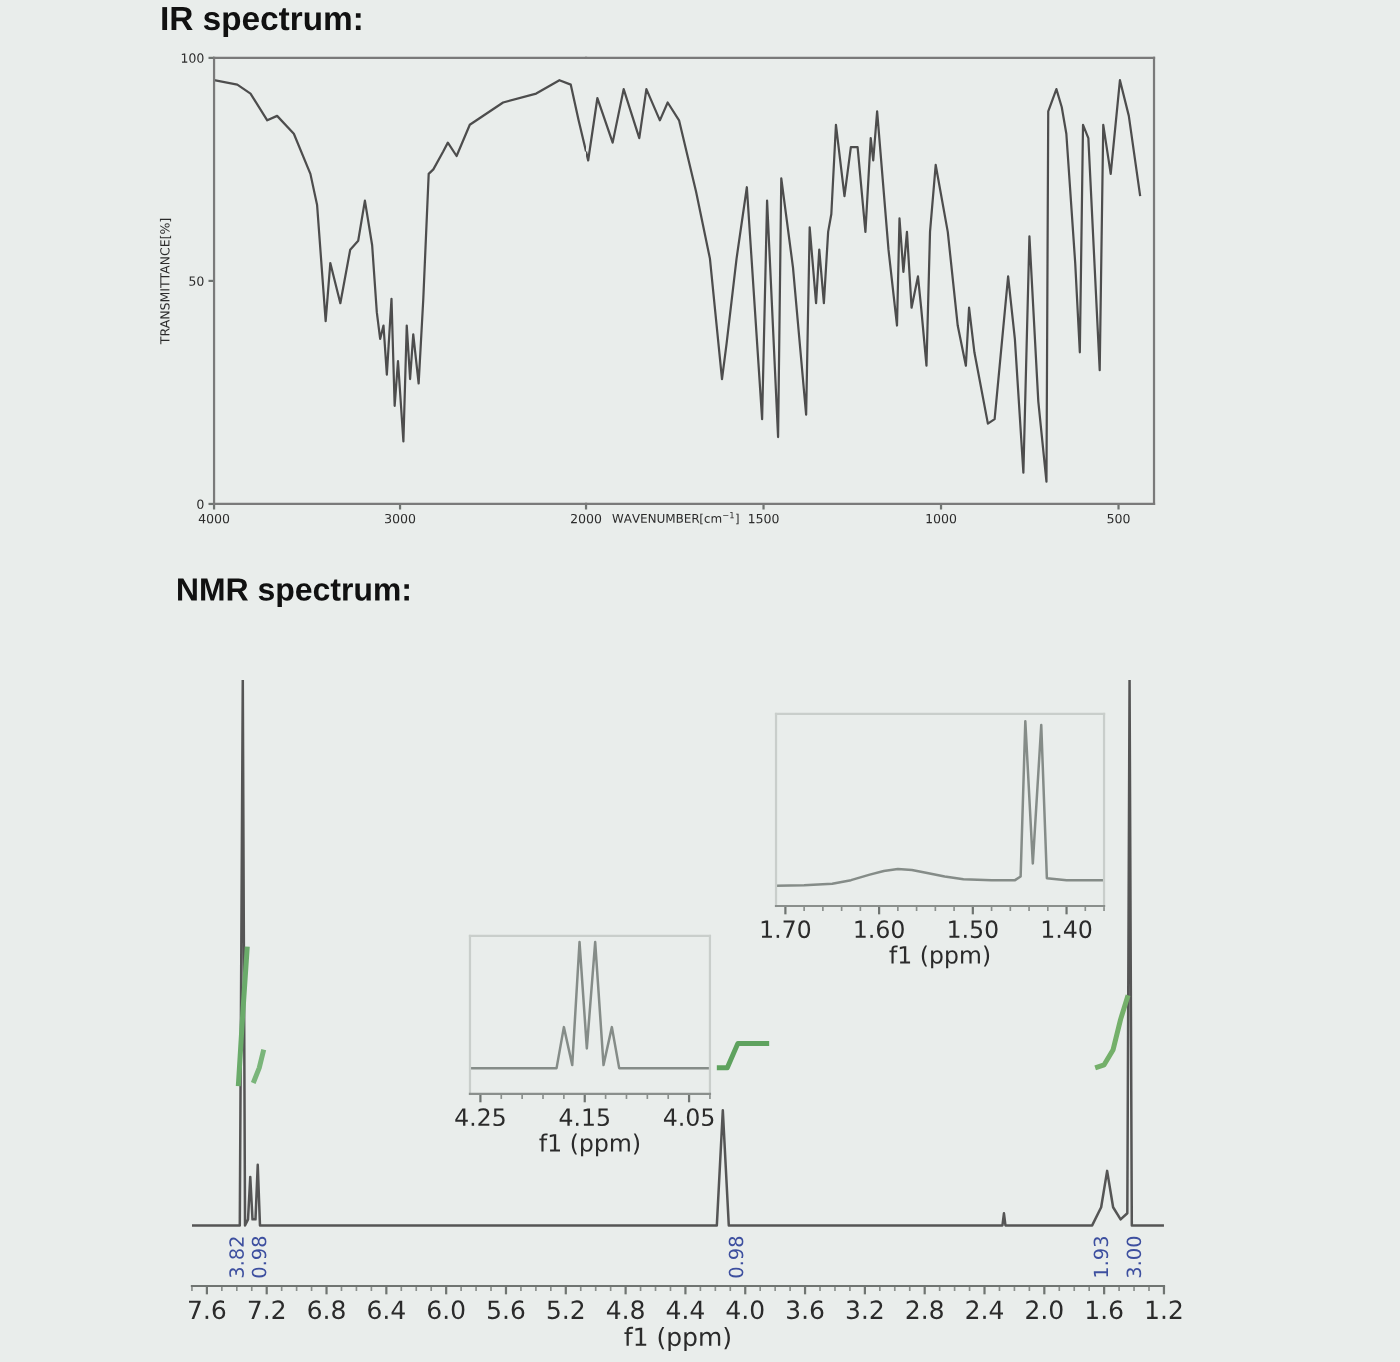 This screenshot has height=1362, width=1400. What do you see at coordinates (1101, 1256) in the screenshot?
I see `annotation: 1.93` at bounding box center [1101, 1256].